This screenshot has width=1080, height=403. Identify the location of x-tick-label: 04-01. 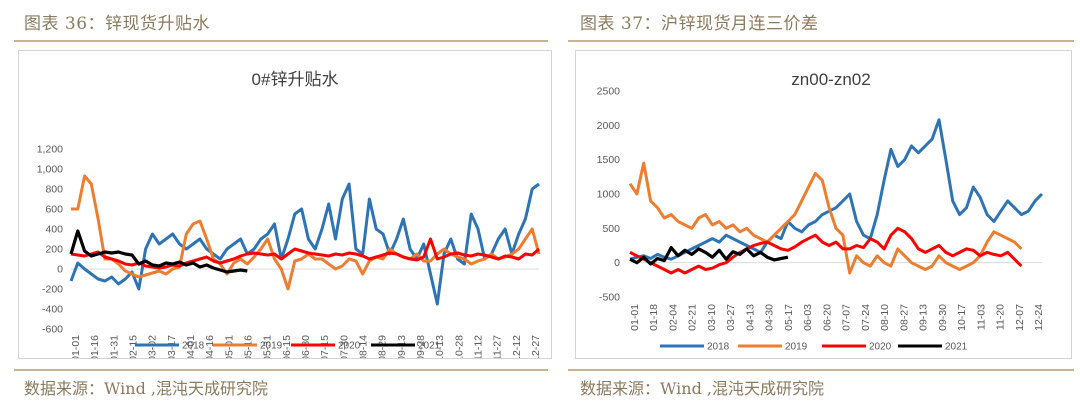
(191, 346).